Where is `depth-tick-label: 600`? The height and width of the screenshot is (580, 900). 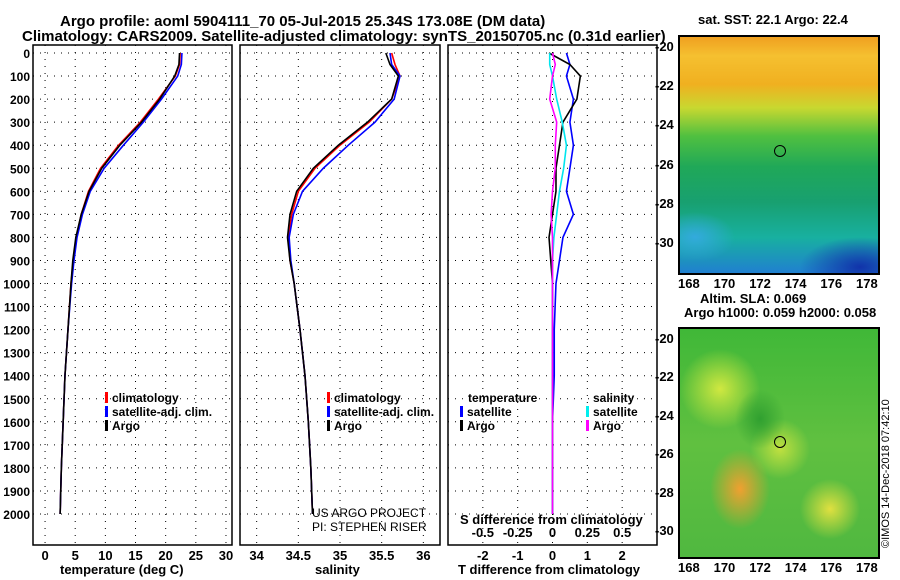
depth-tick-label: 600 is located at coordinates (20, 192).